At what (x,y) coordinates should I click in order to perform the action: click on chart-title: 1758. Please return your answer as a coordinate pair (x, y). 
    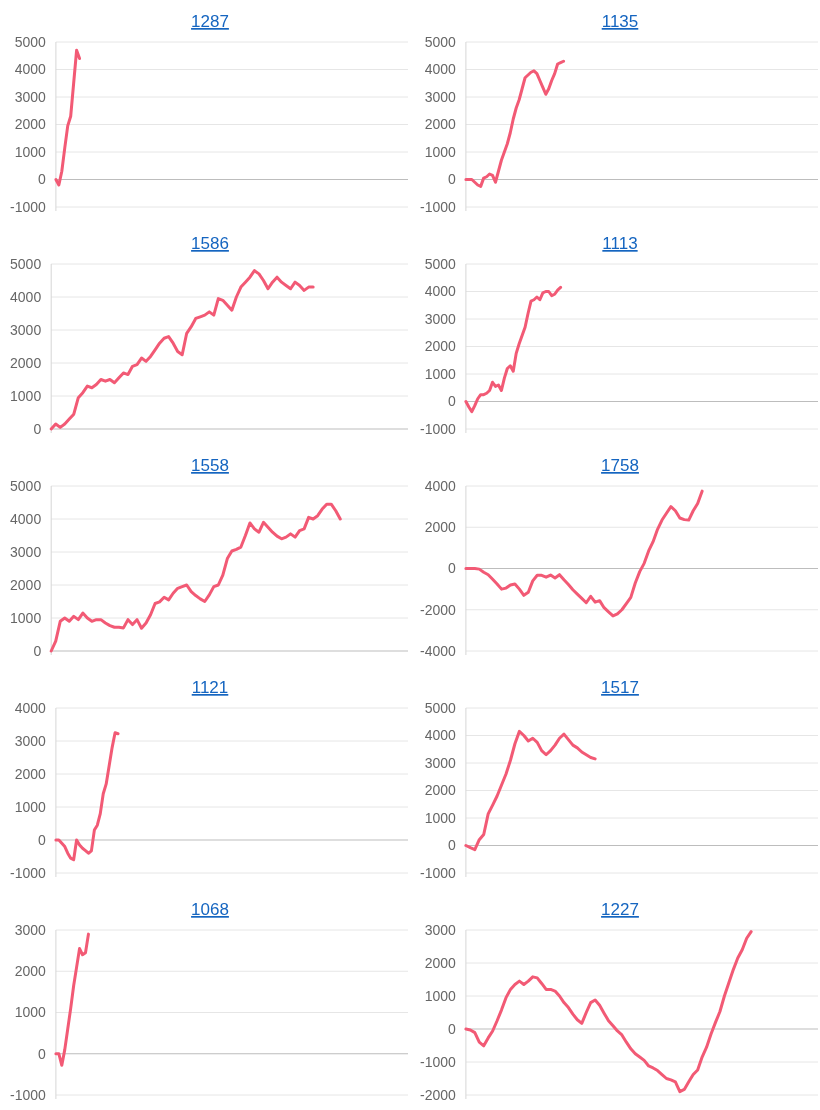
    Looking at the image, I should click on (620, 465).